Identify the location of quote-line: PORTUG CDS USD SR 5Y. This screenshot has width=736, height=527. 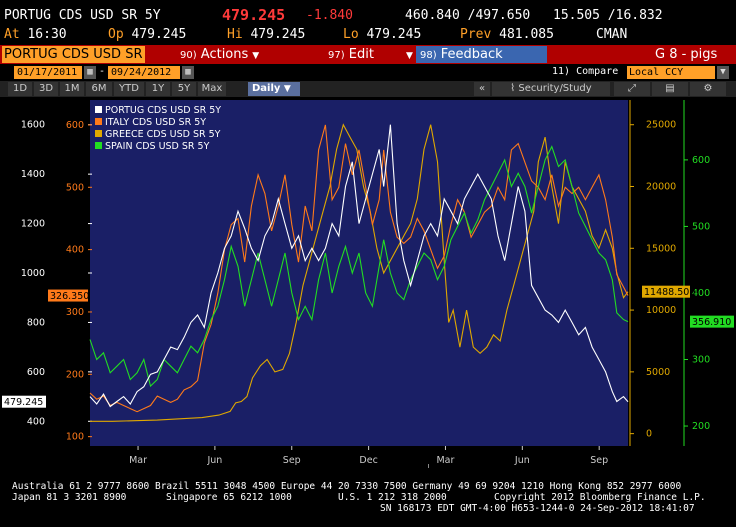
(82, 16).